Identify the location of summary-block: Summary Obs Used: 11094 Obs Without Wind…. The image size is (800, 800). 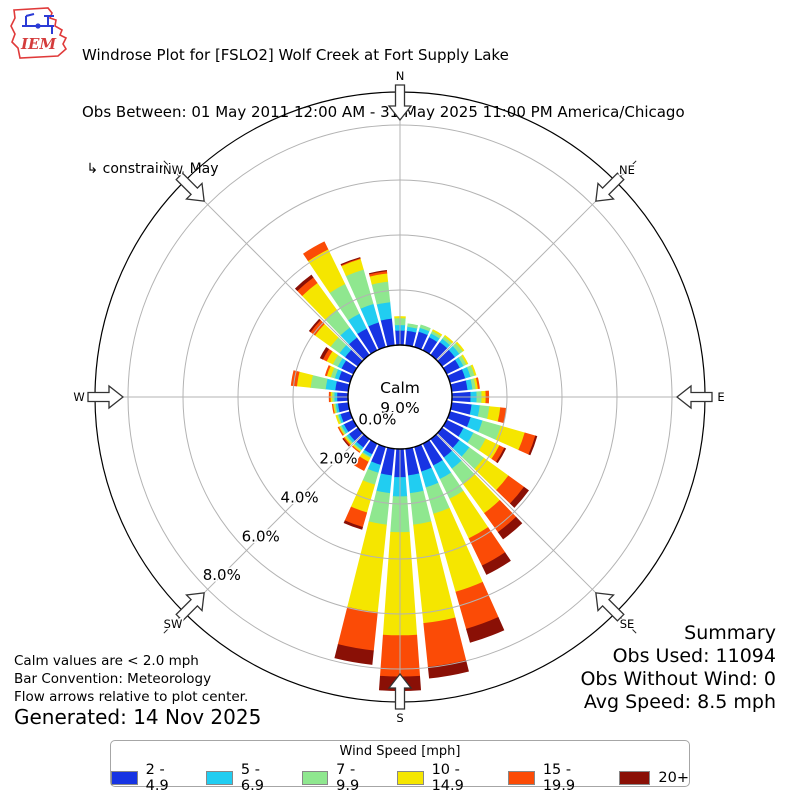
(678, 668).